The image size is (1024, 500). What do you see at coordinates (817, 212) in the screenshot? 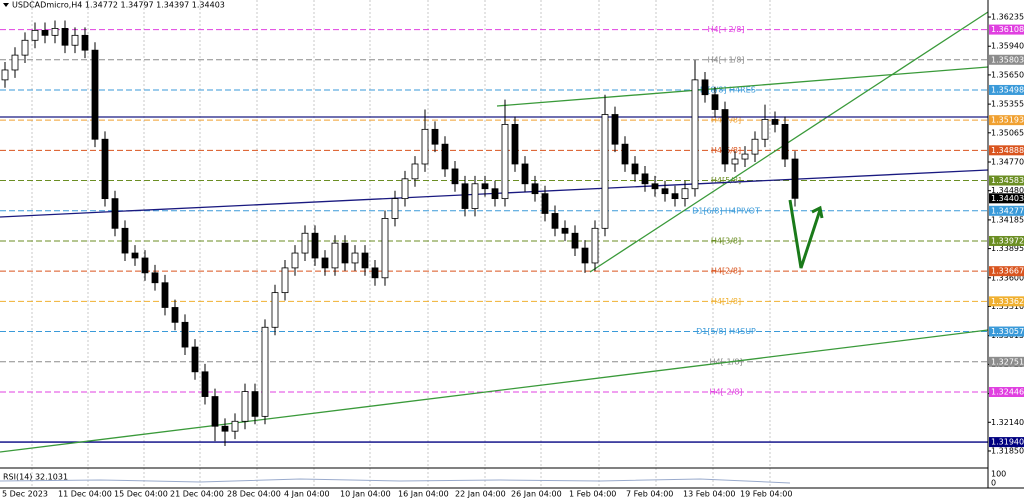
I see `arrow-head` at bounding box center [817, 212].